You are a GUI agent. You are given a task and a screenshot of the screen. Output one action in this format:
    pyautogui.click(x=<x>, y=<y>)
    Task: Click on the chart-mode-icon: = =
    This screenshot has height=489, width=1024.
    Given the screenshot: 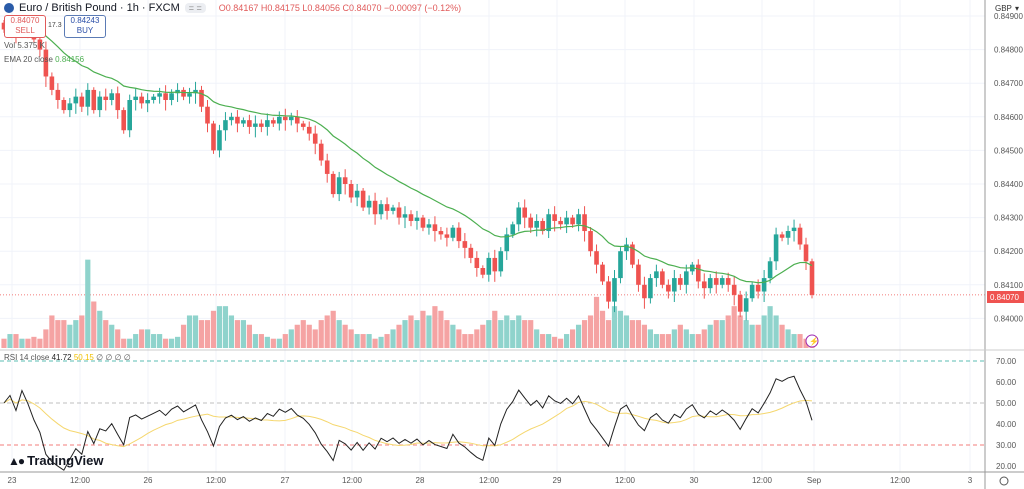 What is the action you would take?
    pyautogui.click(x=195, y=8)
    